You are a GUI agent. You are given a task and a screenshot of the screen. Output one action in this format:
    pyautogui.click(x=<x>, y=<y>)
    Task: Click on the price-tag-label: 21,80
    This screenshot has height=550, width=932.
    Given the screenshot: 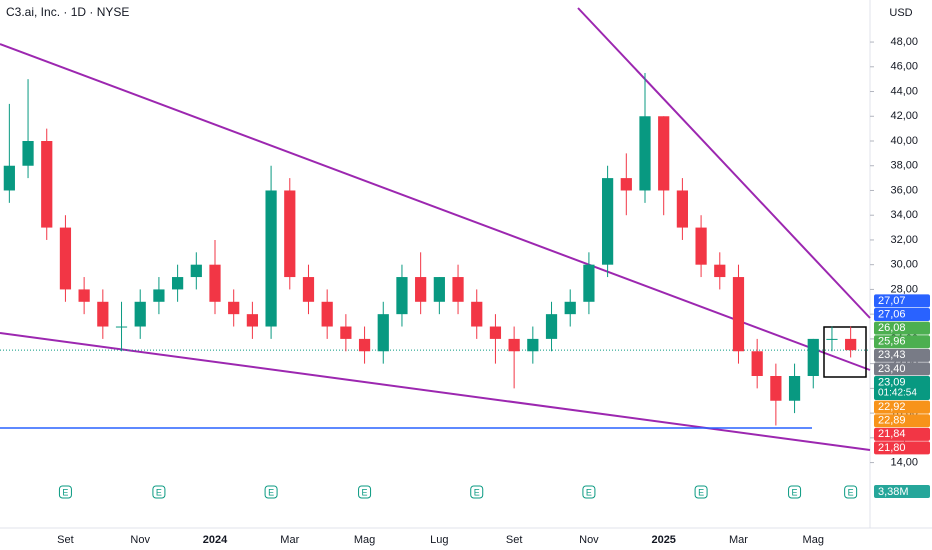 What is the action you would take?
    pyautogui.click(x=892, y=448)
    